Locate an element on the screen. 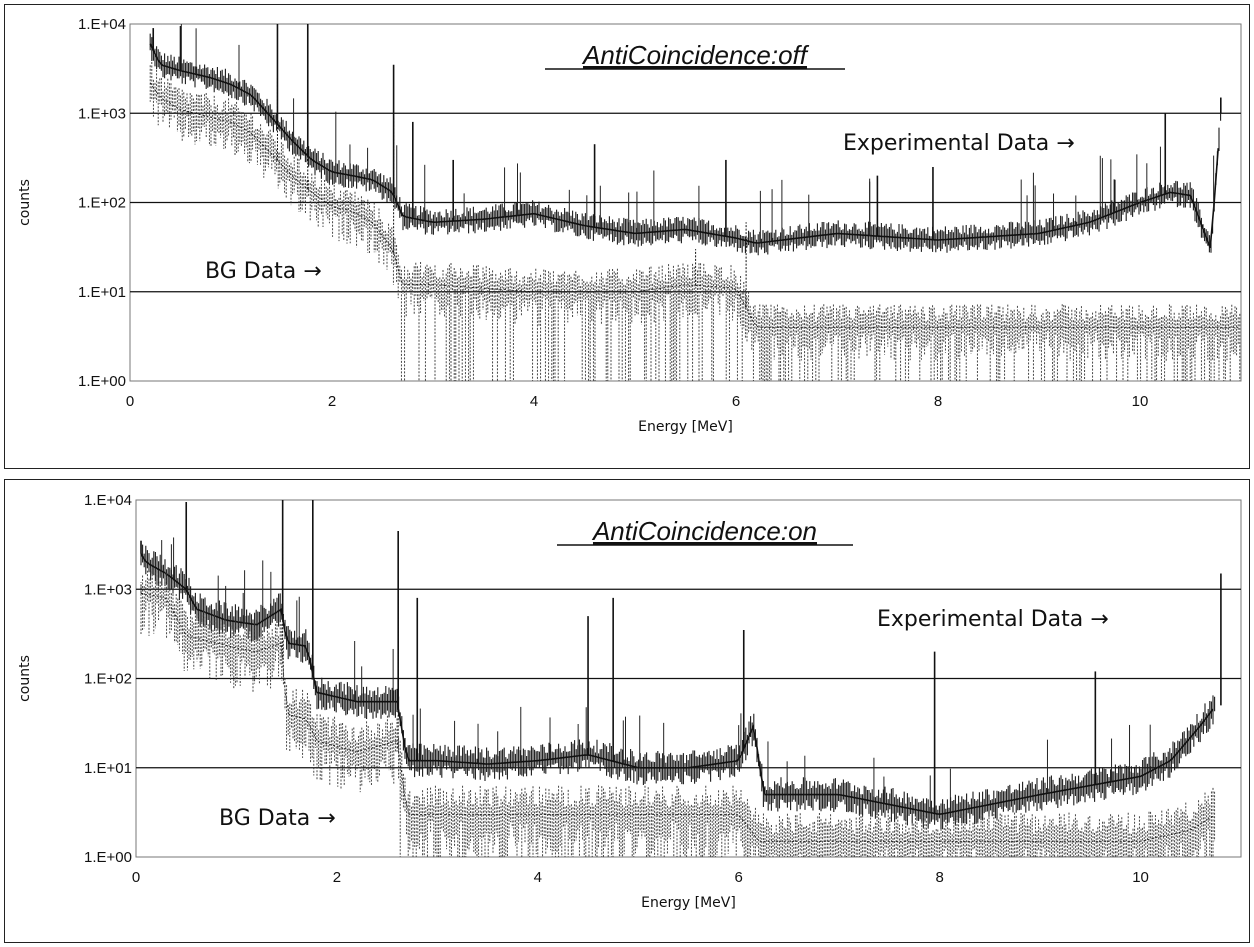 The height and width of the screenshot is (947, 1254). chart-title: AntiCoincidence:off is located at coordinates (695, 55).